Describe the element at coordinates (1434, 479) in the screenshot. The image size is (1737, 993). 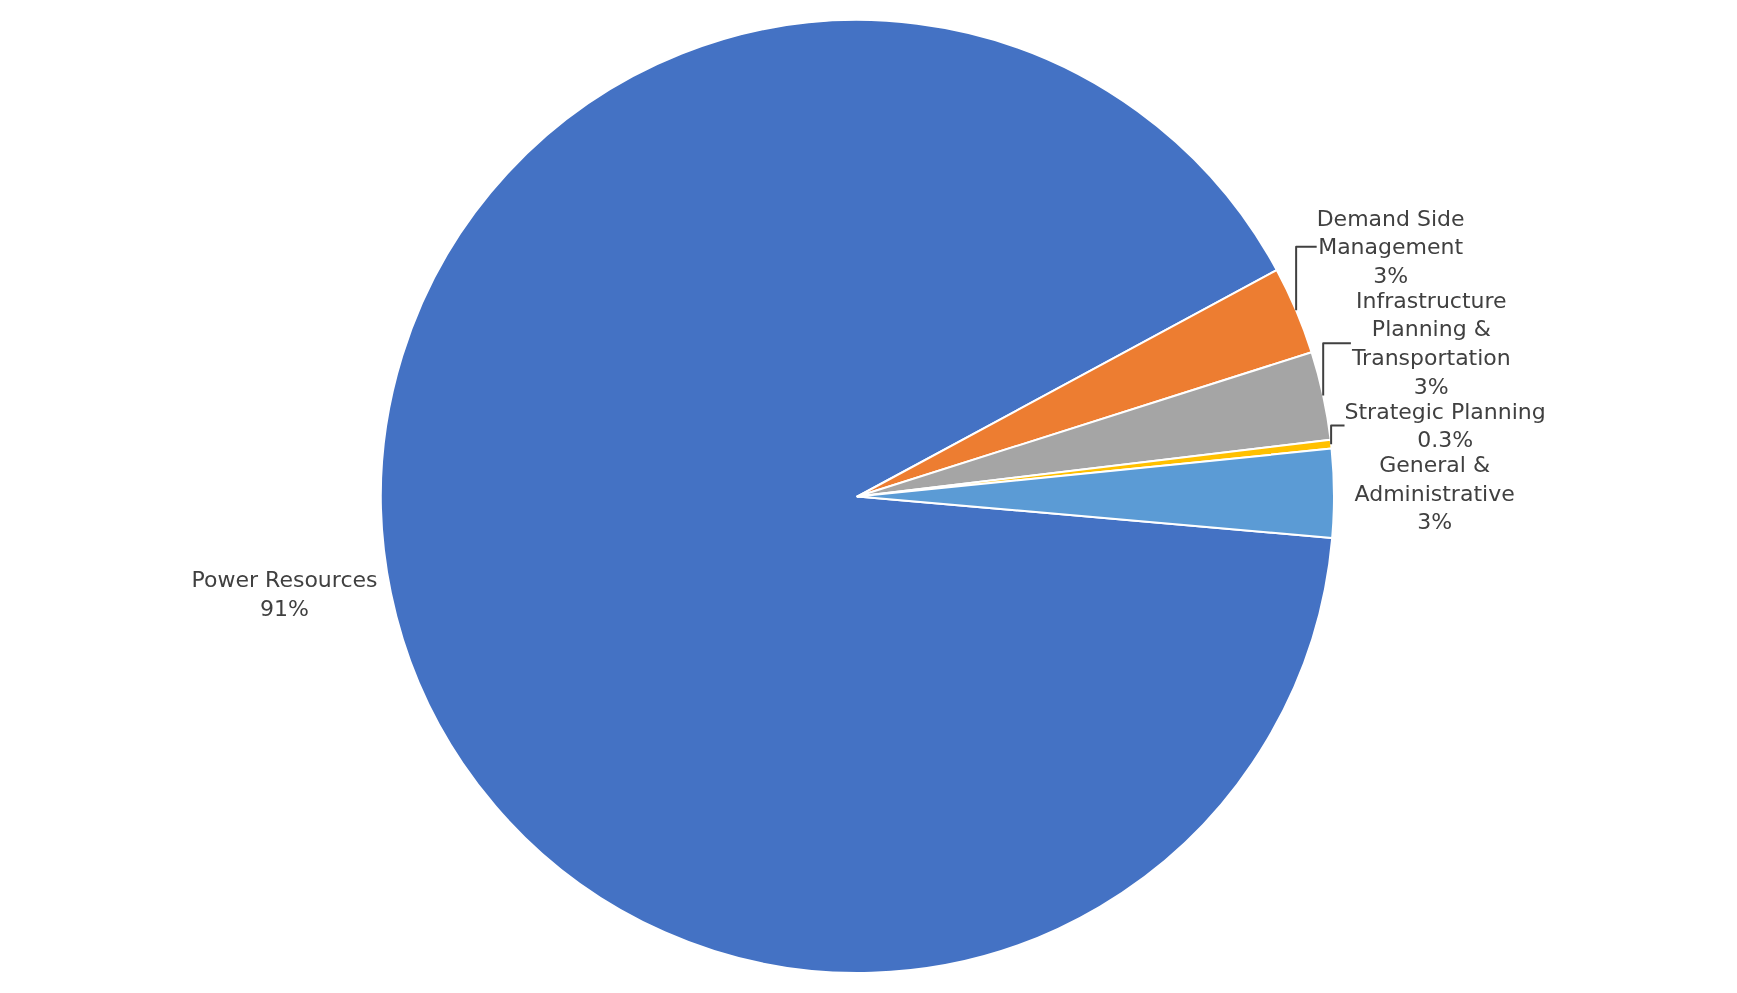
I see `slice-label: General & Administrative` at that location.